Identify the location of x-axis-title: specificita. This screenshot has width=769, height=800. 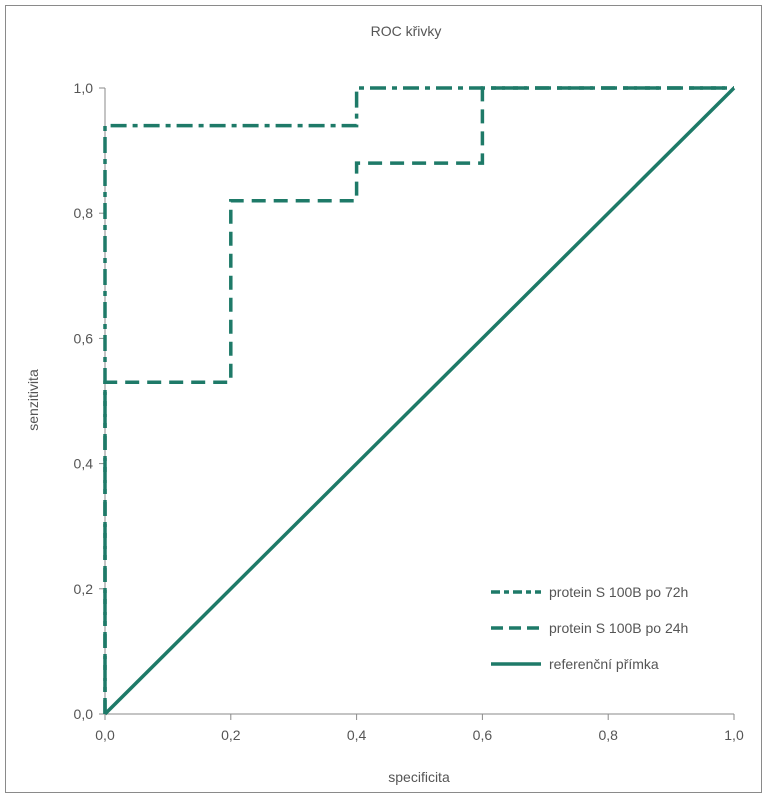
(419, 777).